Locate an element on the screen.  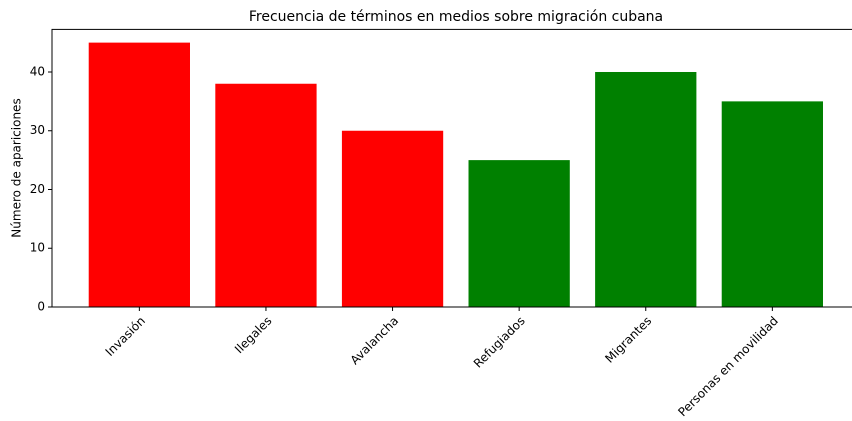
y-axis-label: Número de apariciones is located at coordinates (17, 167).